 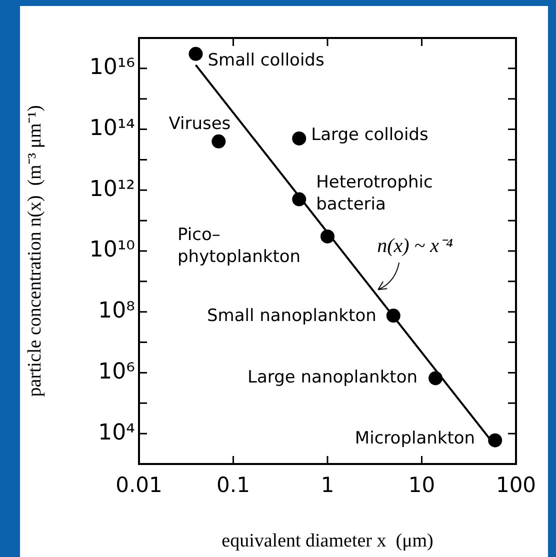 What do you see at coordinates (112, 189) in the screenshot?
I see `y-tick-label: 10¹²` at bounding box center [112, 189].